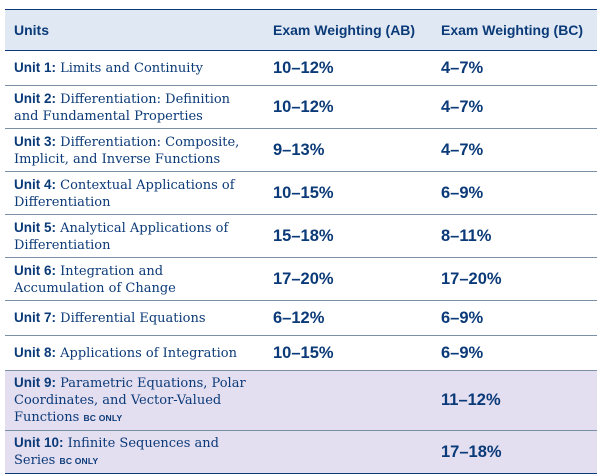 This screenshot has height=474, width=603. What do you see at coordinates (35, 317) in the screenshot?
I see `unit-number: Unit 7:` at bounding box center [35, 317].